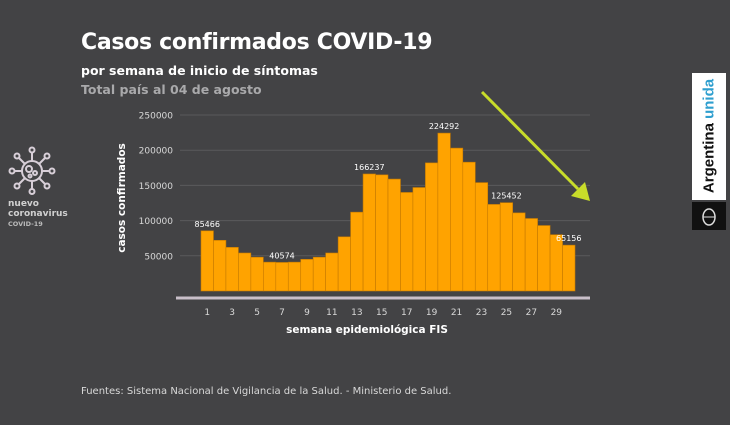 The height and width of the screenshot is (425, 730). Describe the element at coordinates (531, 313) in the screenshot. I see `x-tick-label: 27` at that location.